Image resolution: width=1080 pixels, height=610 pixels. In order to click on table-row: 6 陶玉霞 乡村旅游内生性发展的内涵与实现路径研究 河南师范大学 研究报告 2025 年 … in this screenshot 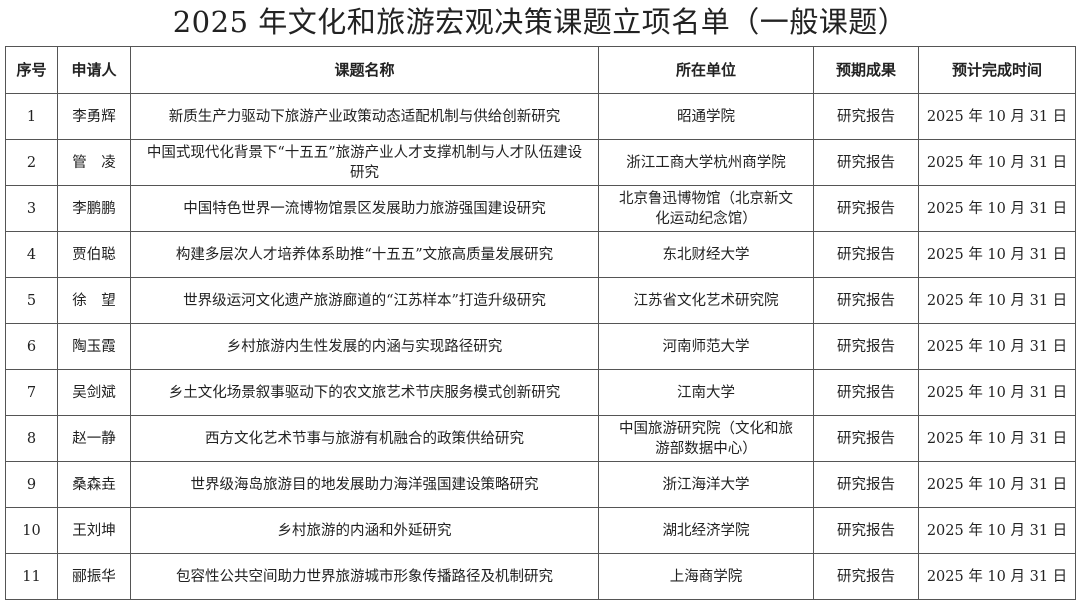, I will do `click(540, 346)`.